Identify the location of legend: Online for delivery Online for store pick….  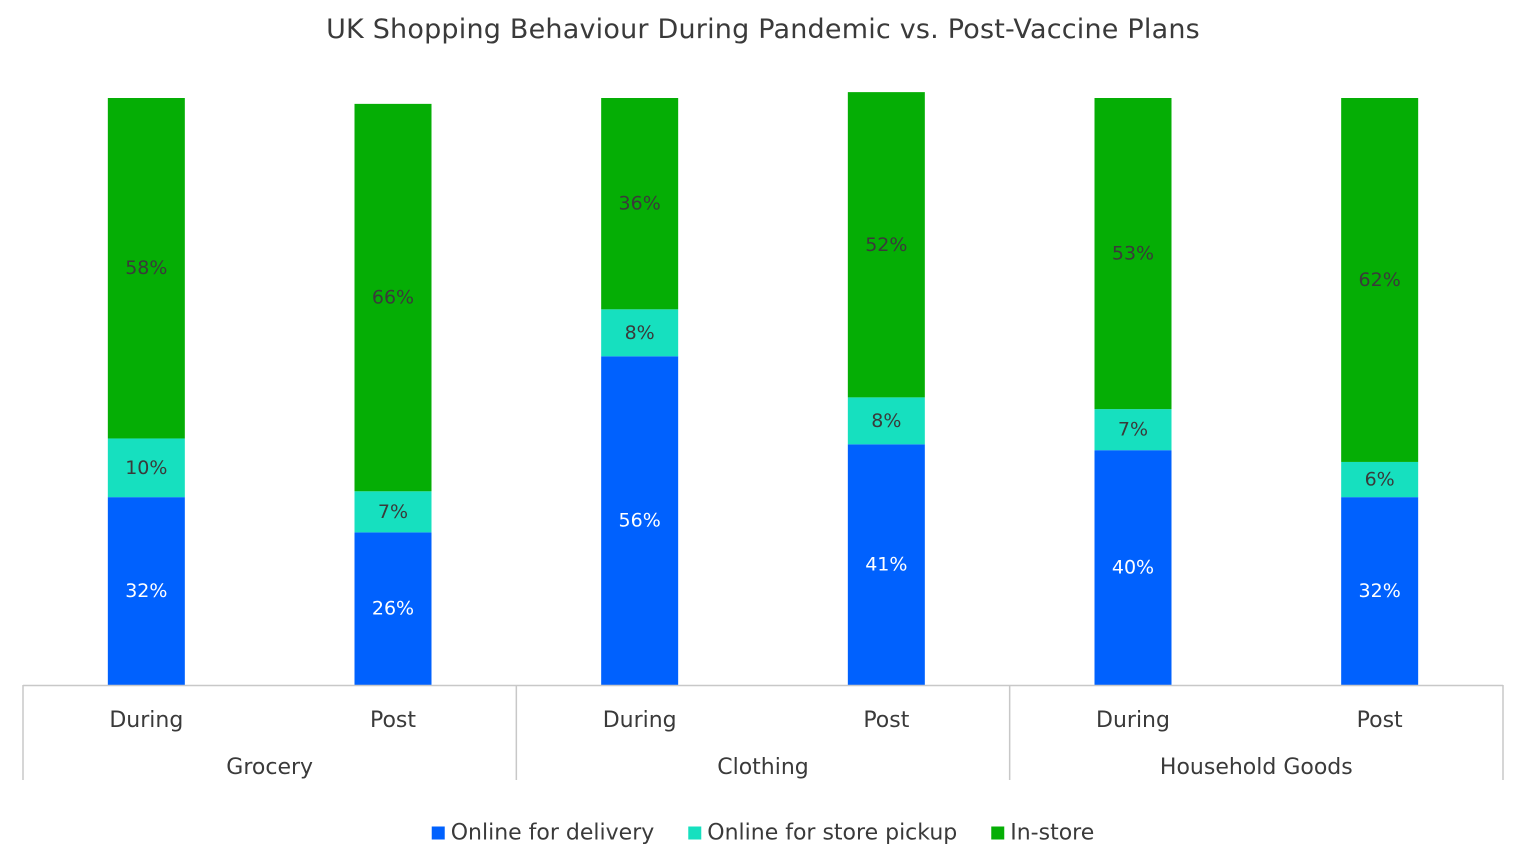
(762, 833).